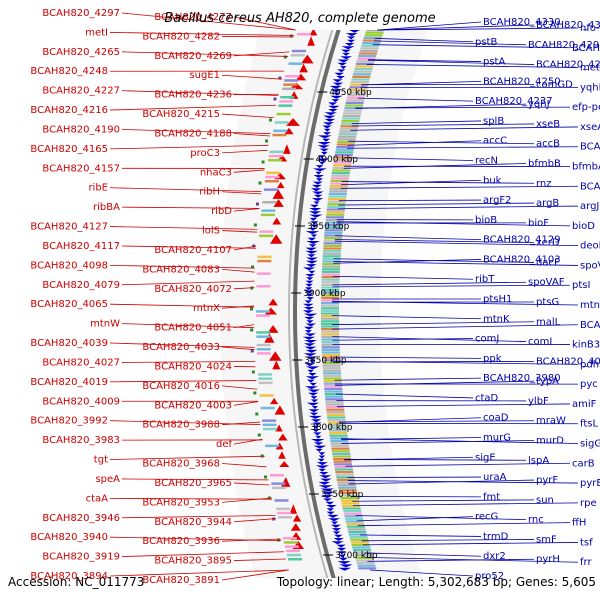 The image size is (600, 600). What do you see at coordinates (539, 104) in the screenshot?
I see `right-gene-label: yqhJ` at bounding box center [539, 104].